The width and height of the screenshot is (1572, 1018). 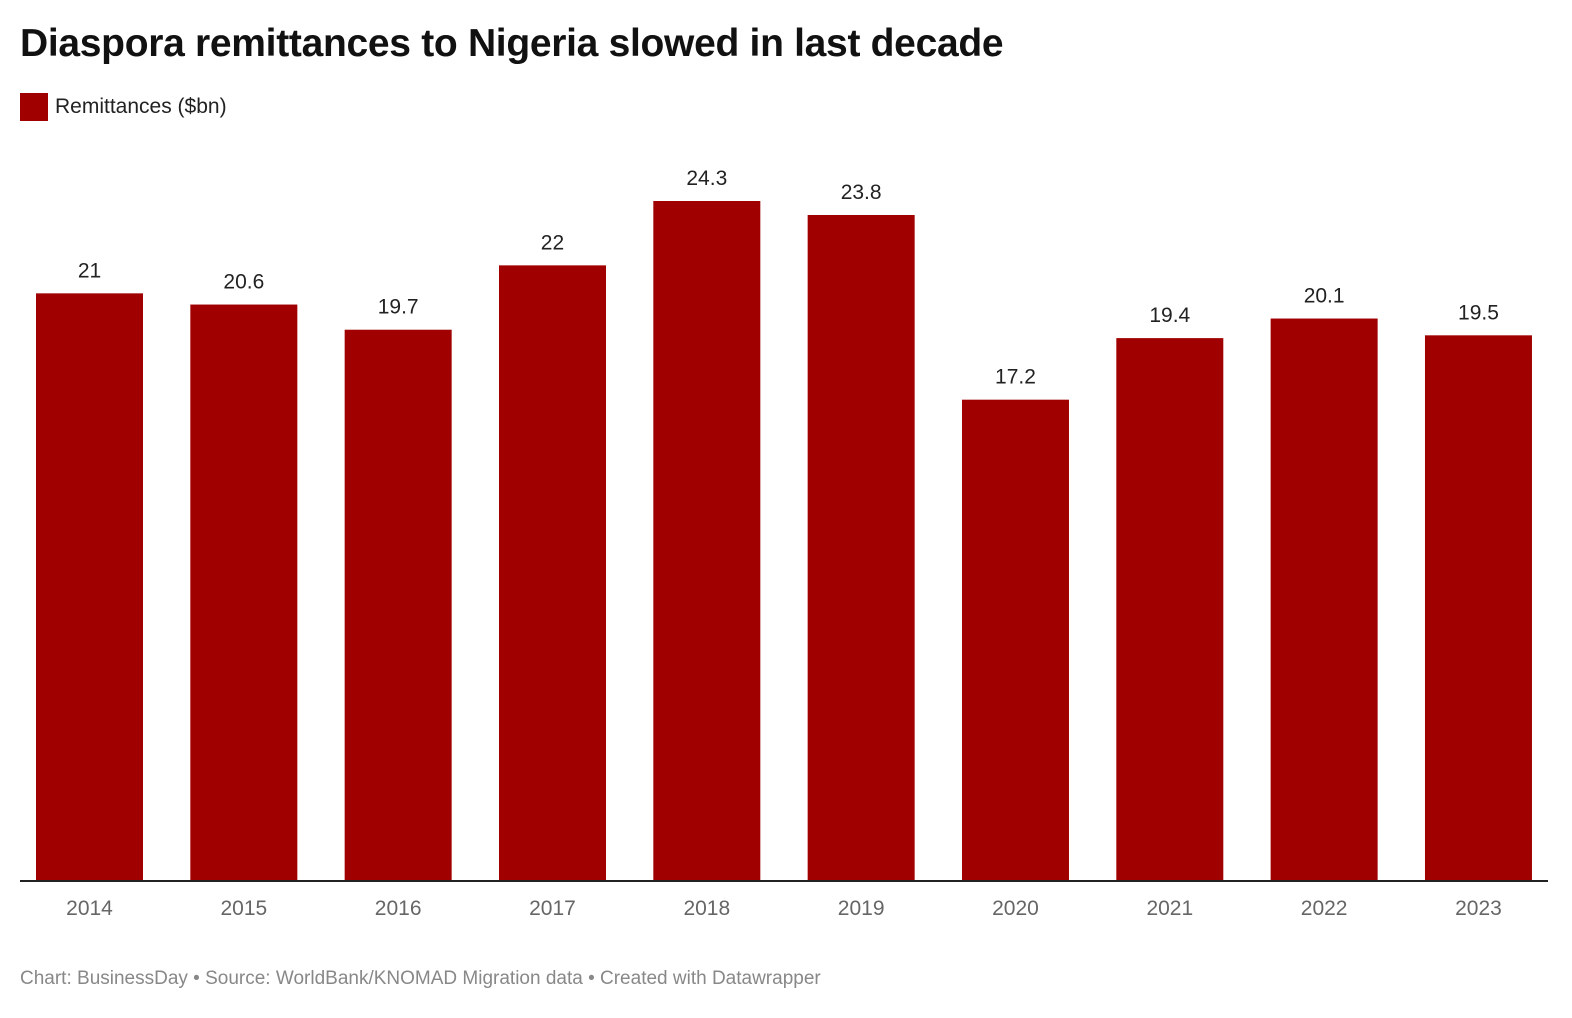 What do you see at coordinates (552, 242) in the screenshot?
I see `data-label-2017: 22` at bounding box center [552, 242].